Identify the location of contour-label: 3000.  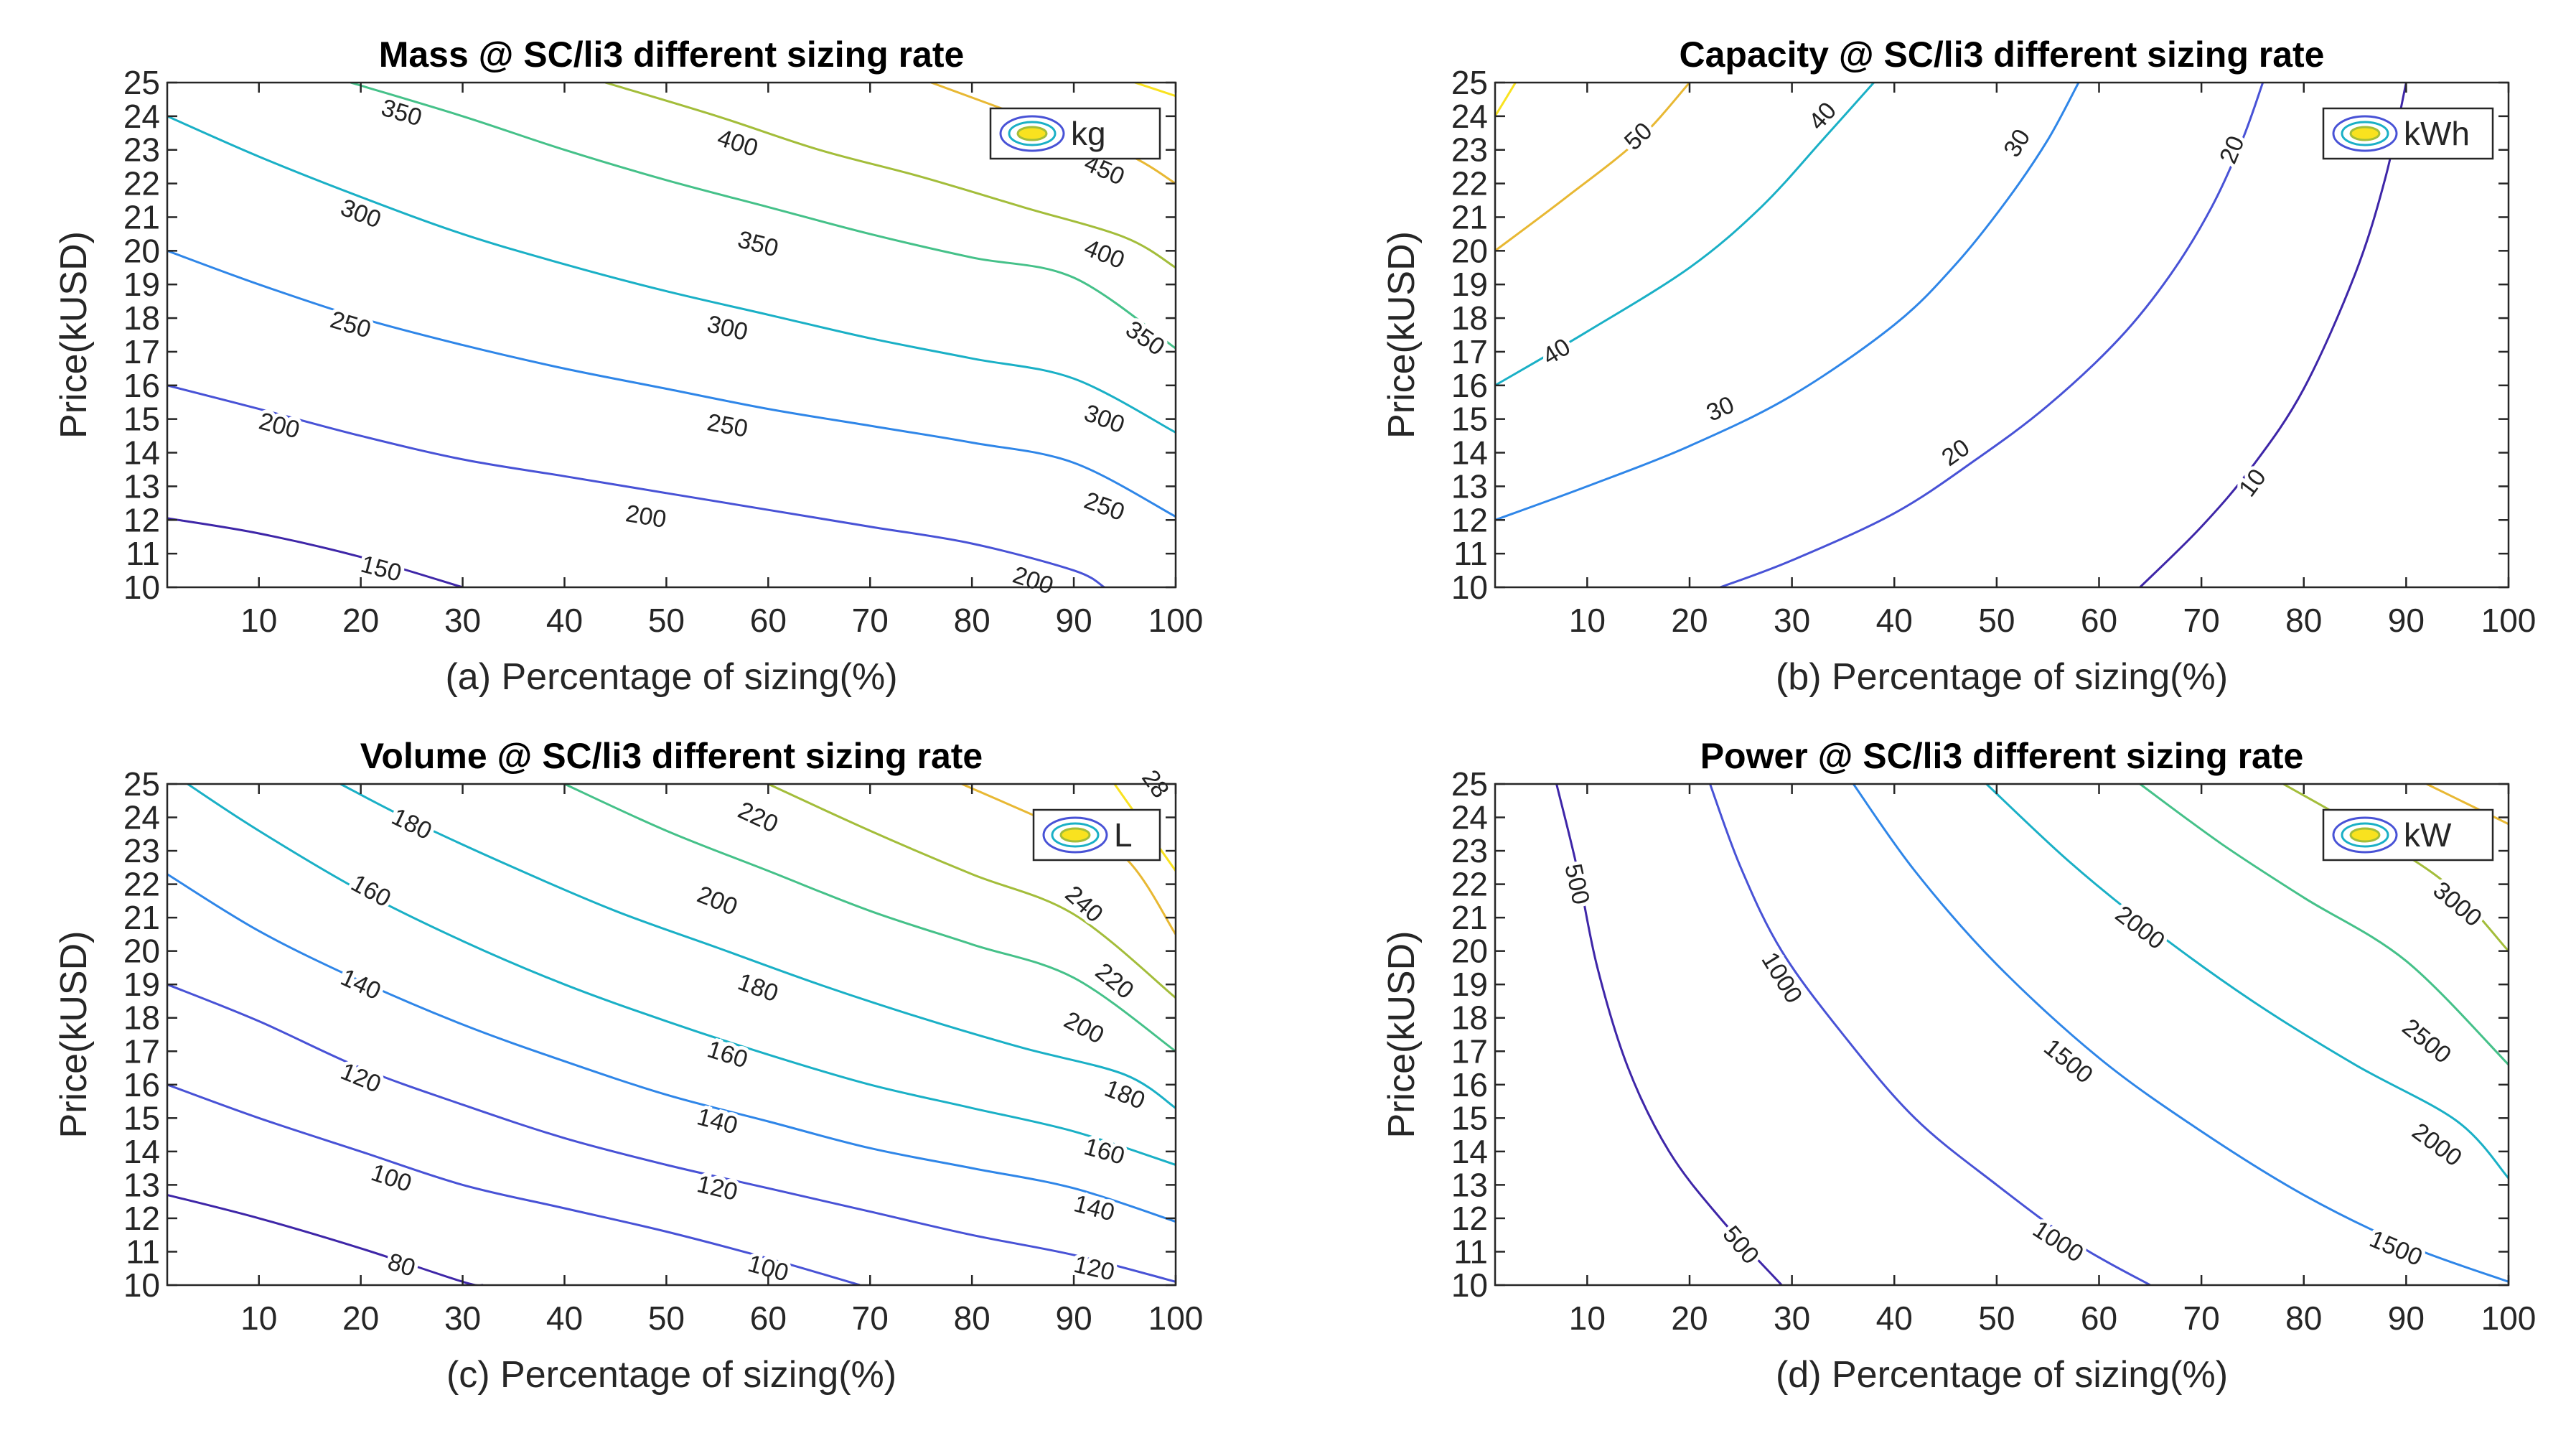
(2456, 905).